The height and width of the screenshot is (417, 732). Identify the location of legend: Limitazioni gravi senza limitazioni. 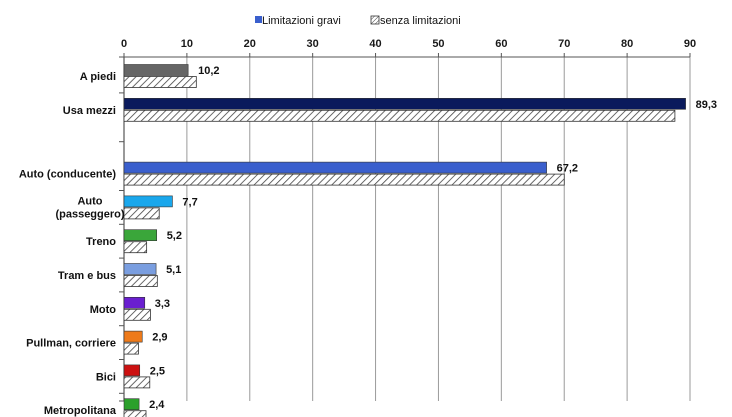
(358, 21).